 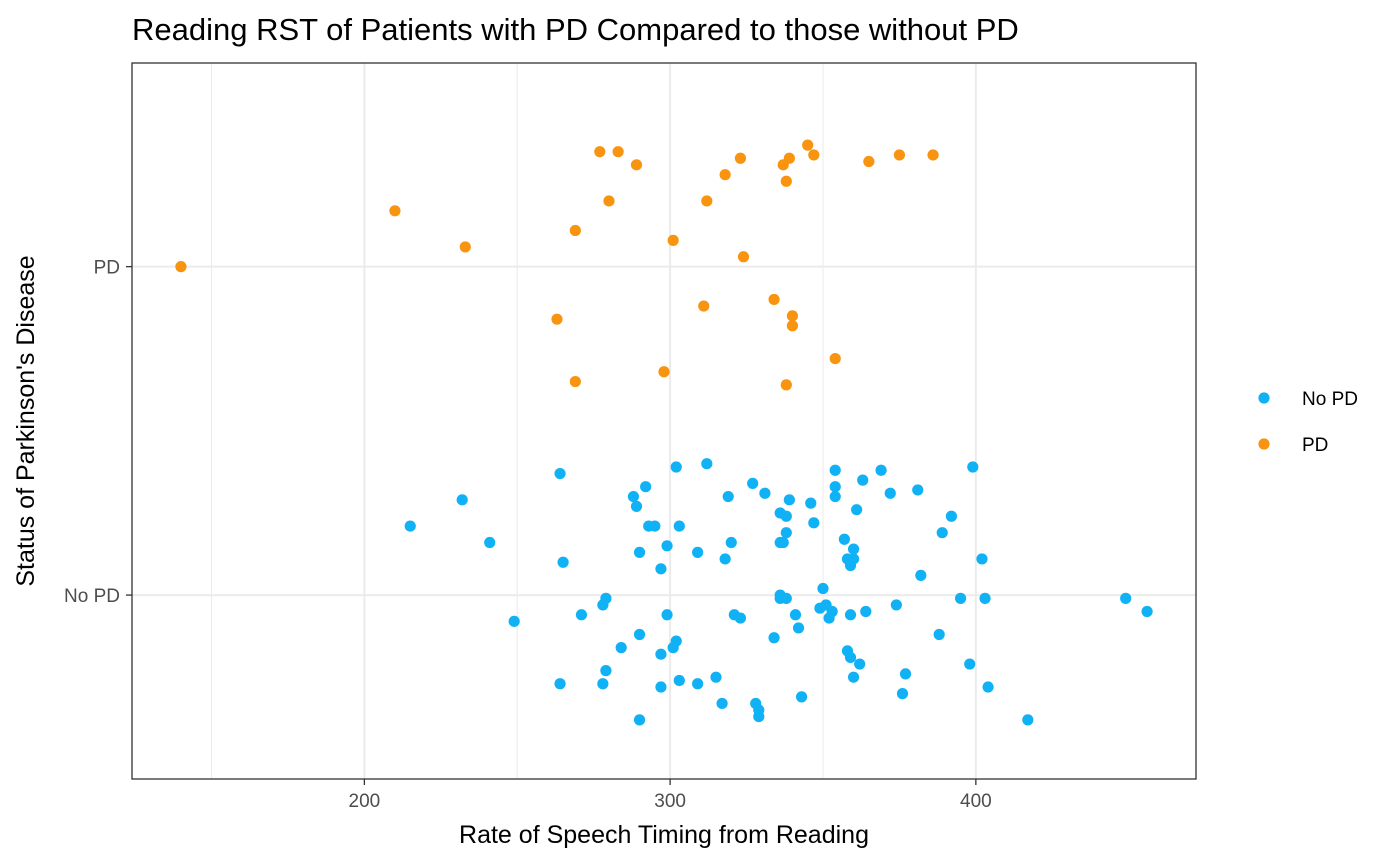 What do you see at coordinates (26, 420) in the screenshot?
I see `y-axis-title: Status of Parkinson's Disease` at bounding box center [26, 420].